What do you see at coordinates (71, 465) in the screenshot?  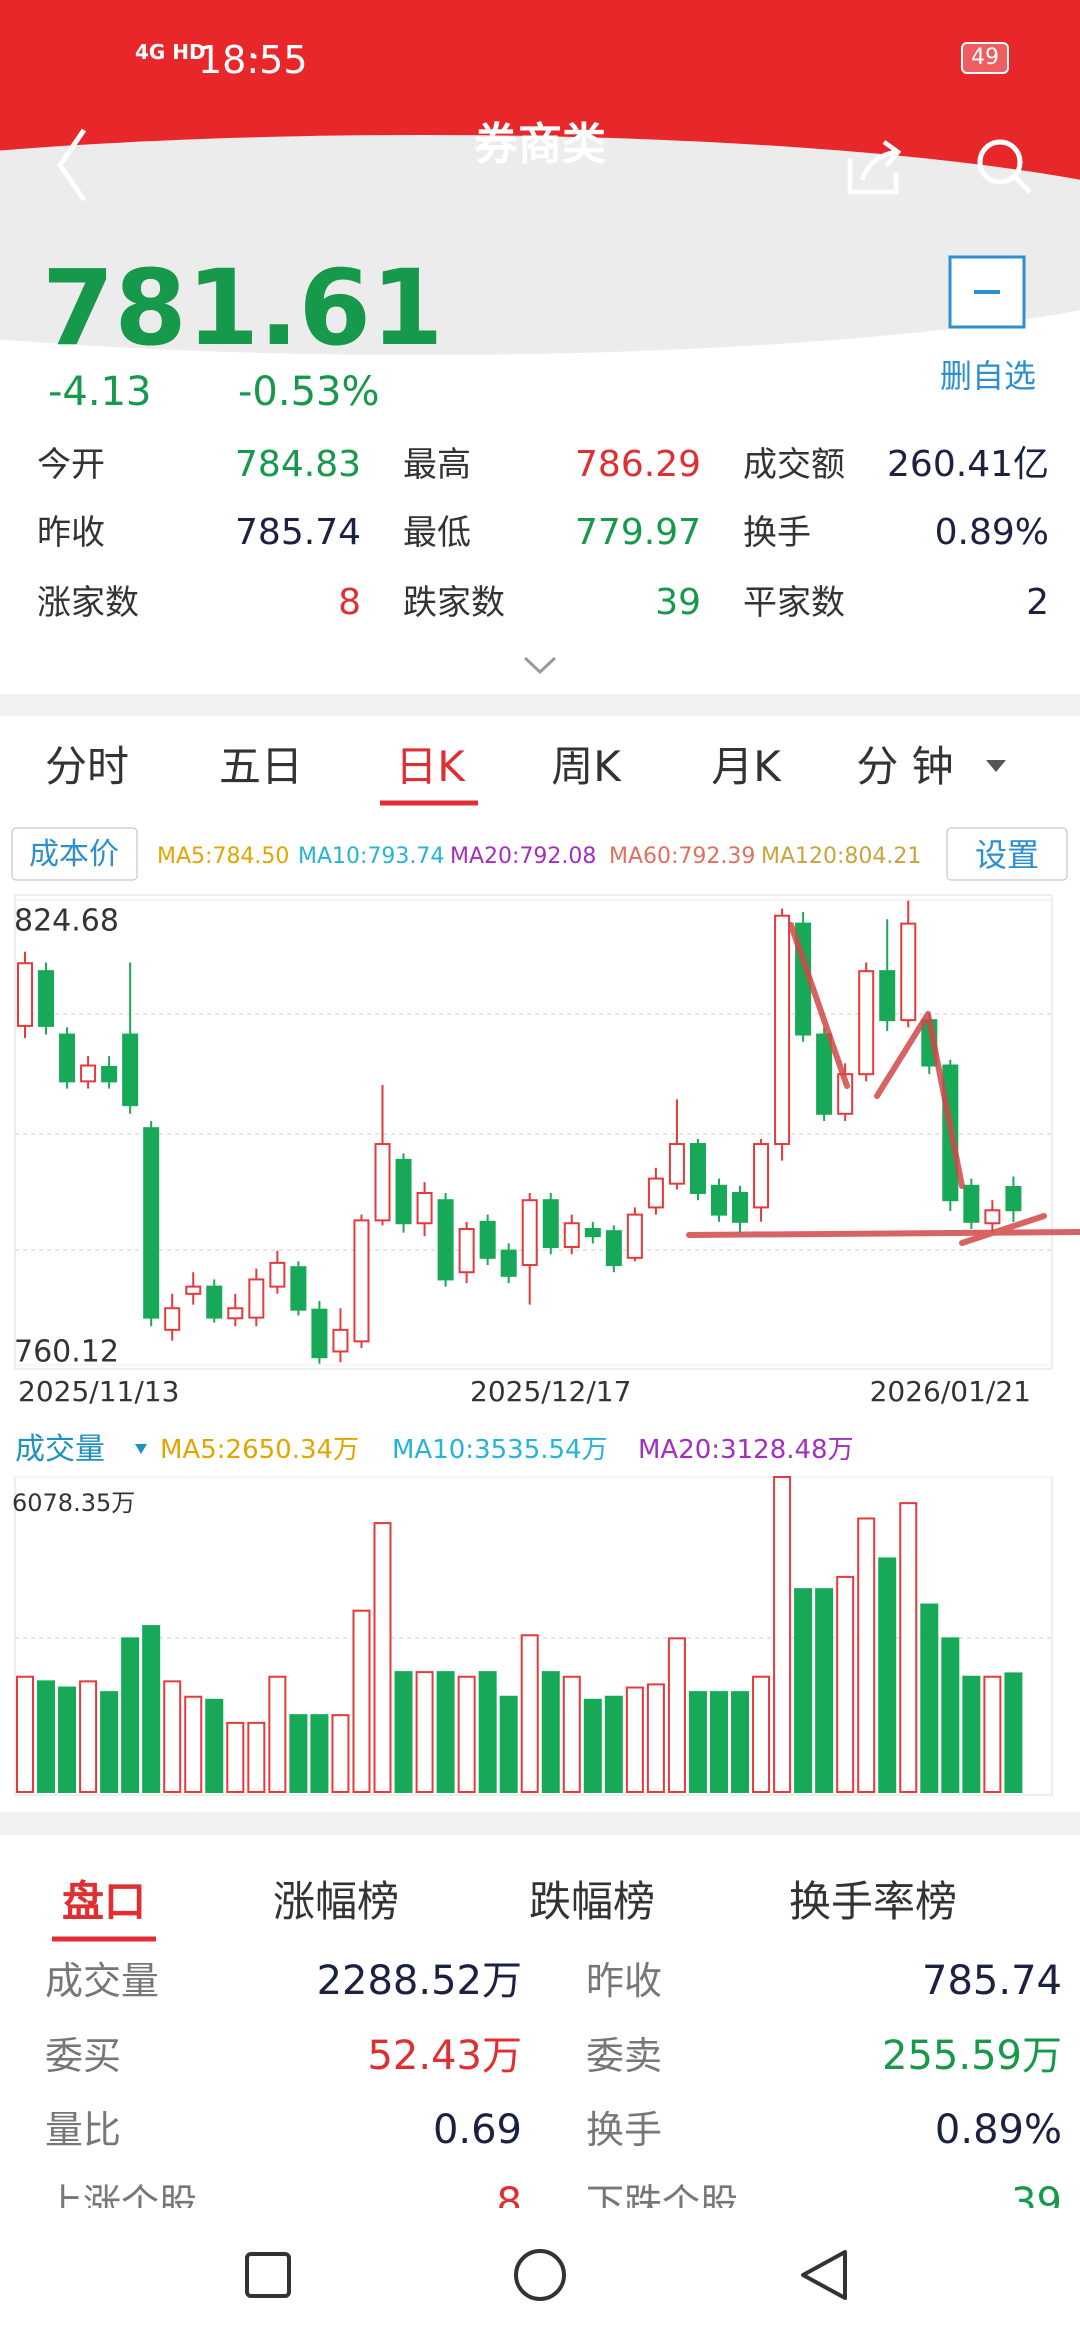 I see `stat-label: 今开` at bounding box center [71, 465].